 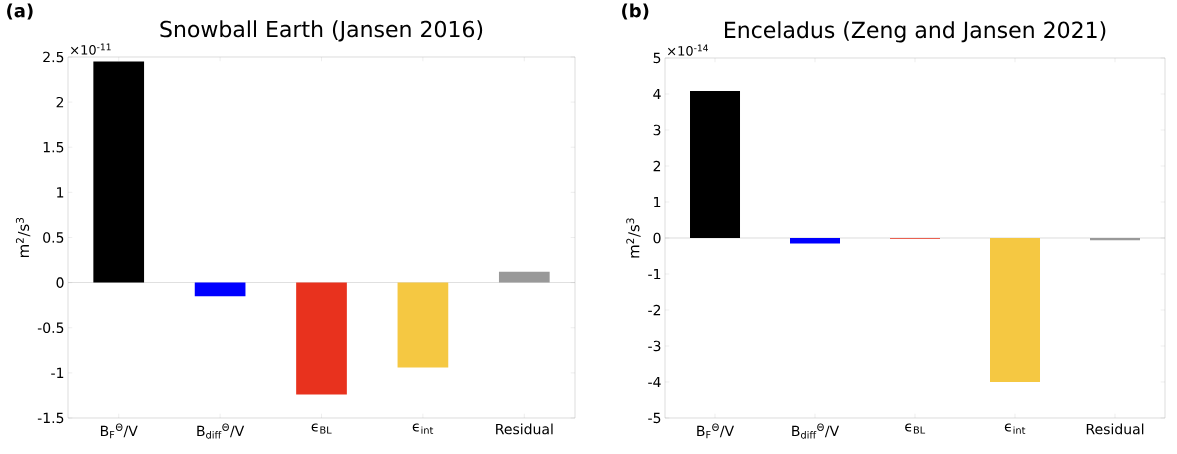 What do you see at coordinates (91, 49) in the screenshot?
I see `text: ×10$^{-11}$` at bounding box center [91, 49].